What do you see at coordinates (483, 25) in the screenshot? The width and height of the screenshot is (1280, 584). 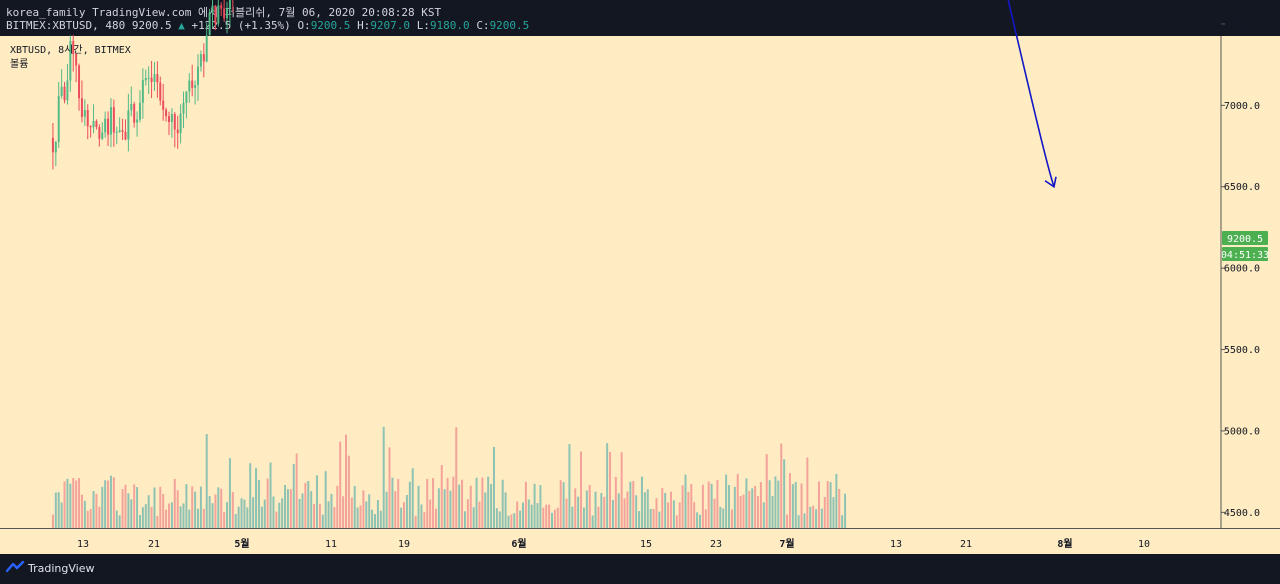 I see `close-label: C:` at bounding box center [483, 25].